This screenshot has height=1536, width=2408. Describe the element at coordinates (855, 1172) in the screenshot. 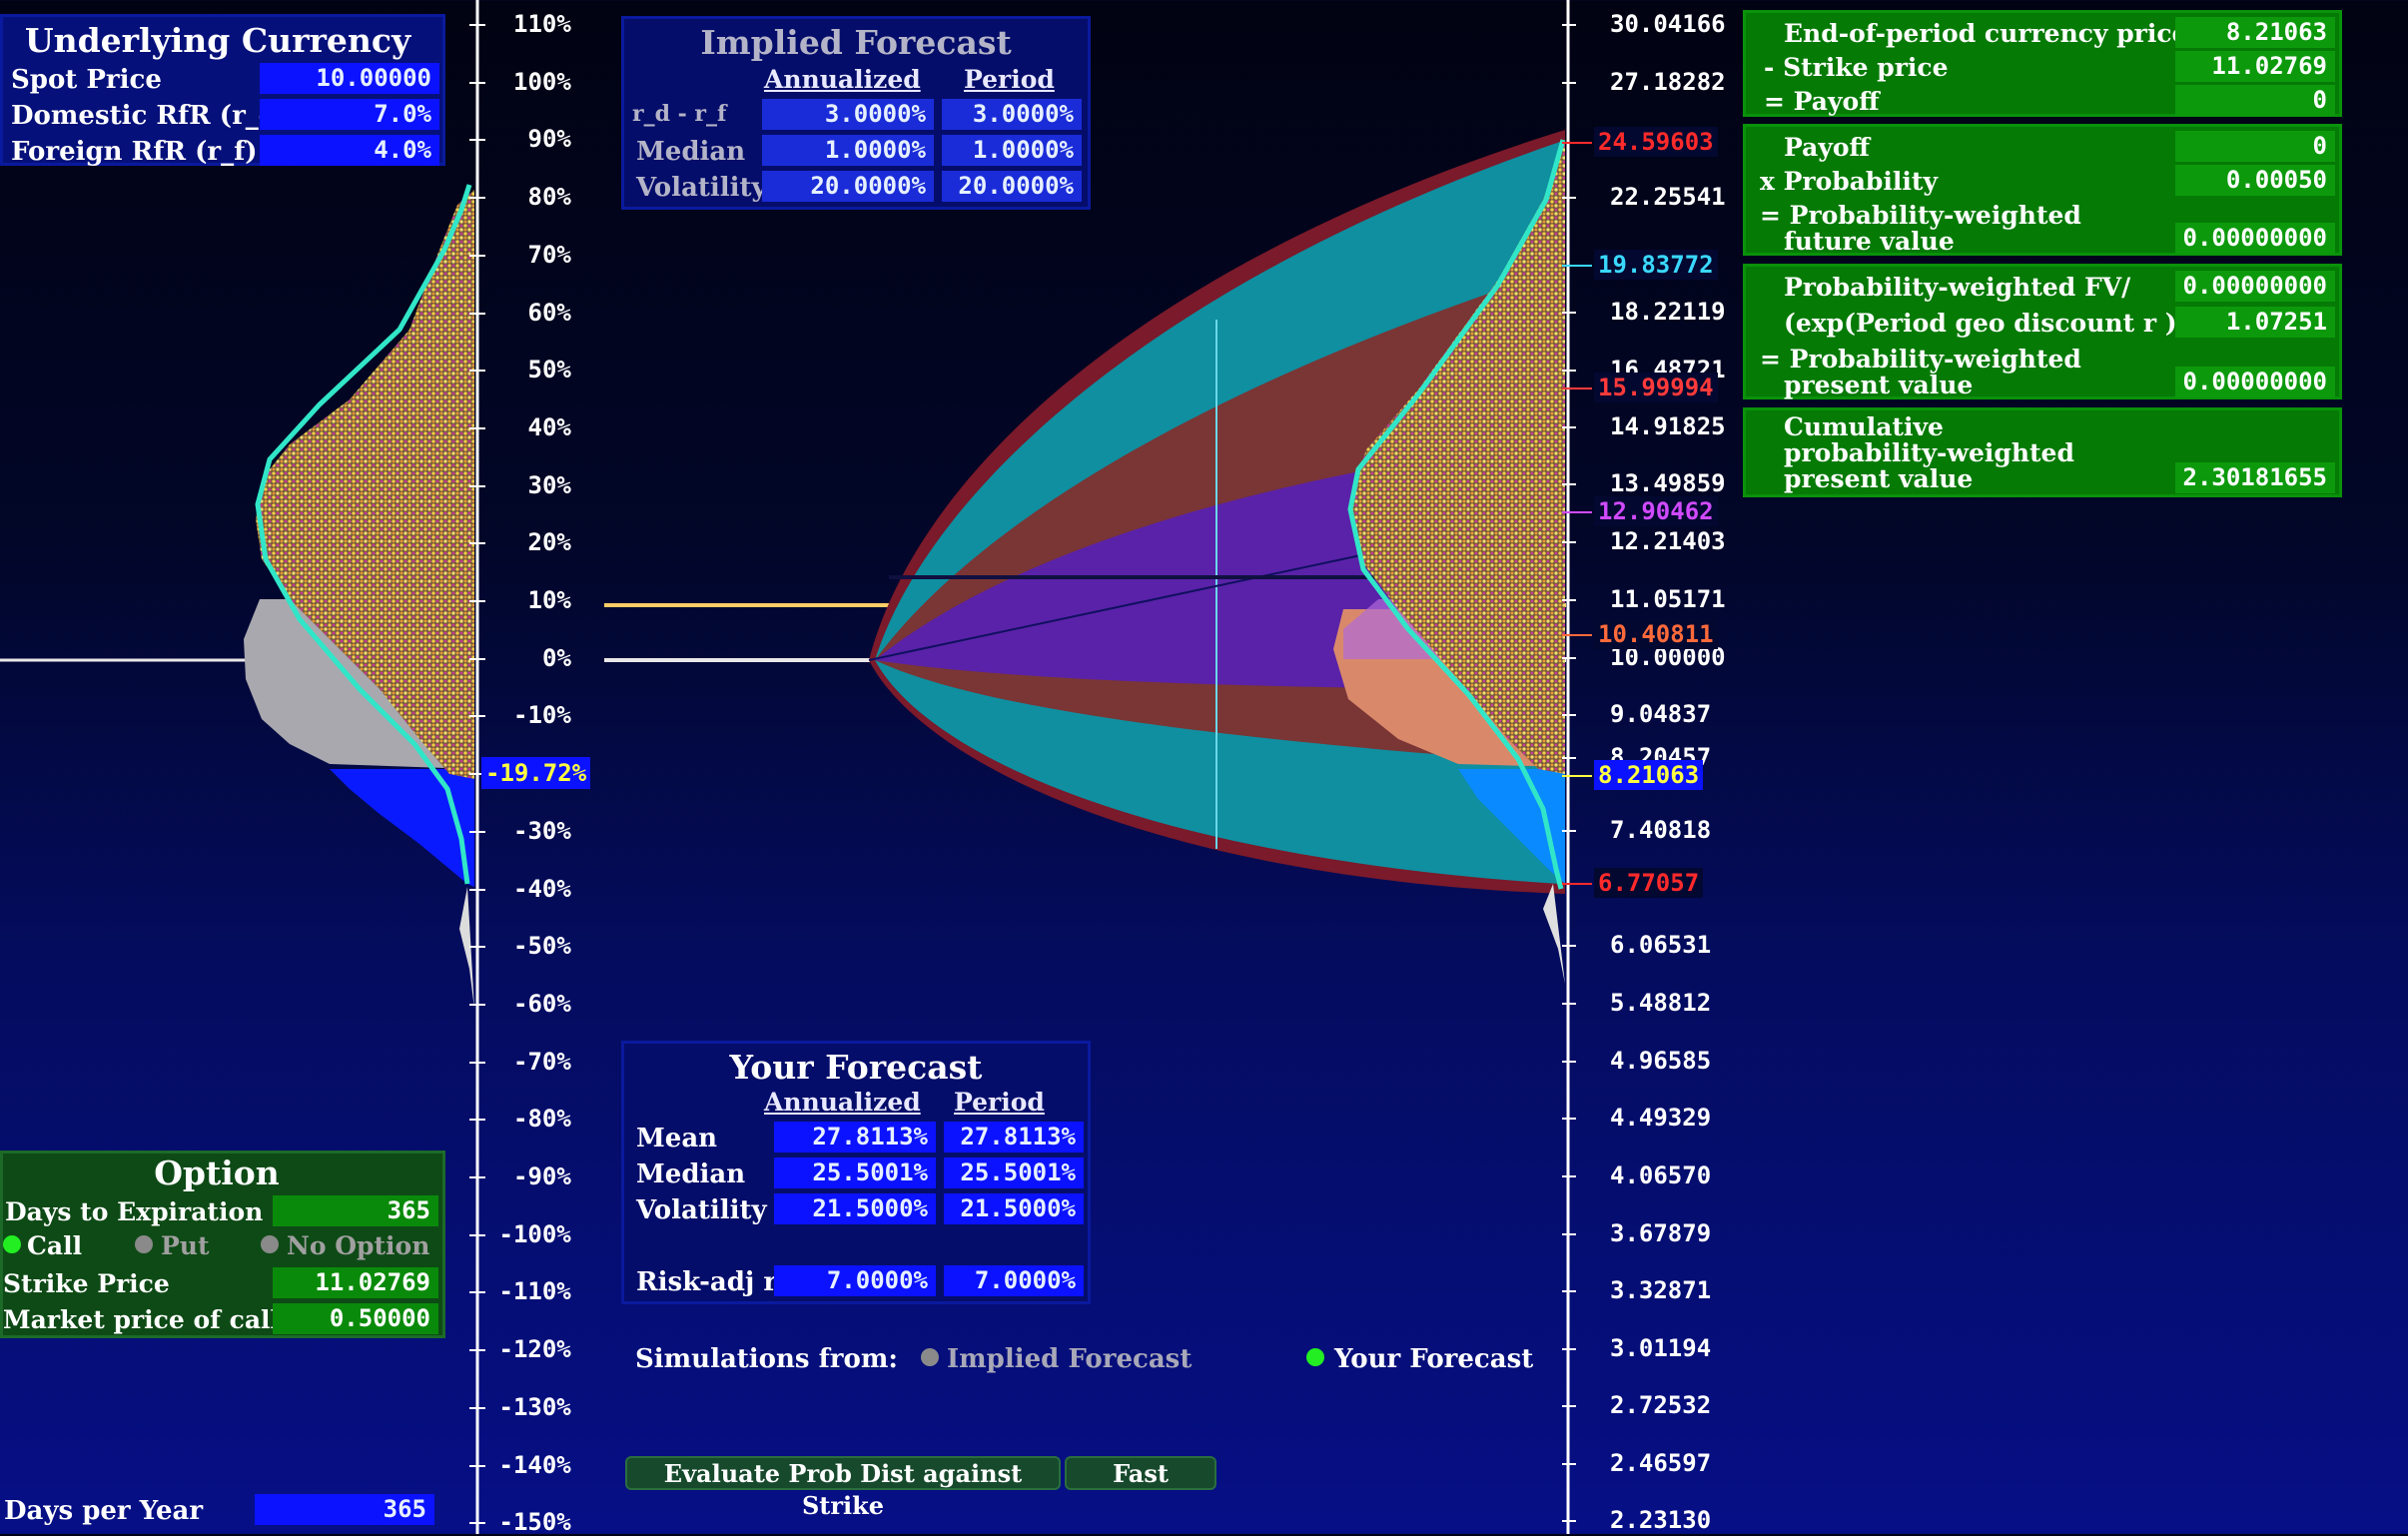

I see `your-row-annualized: 25.5001%` at that location.